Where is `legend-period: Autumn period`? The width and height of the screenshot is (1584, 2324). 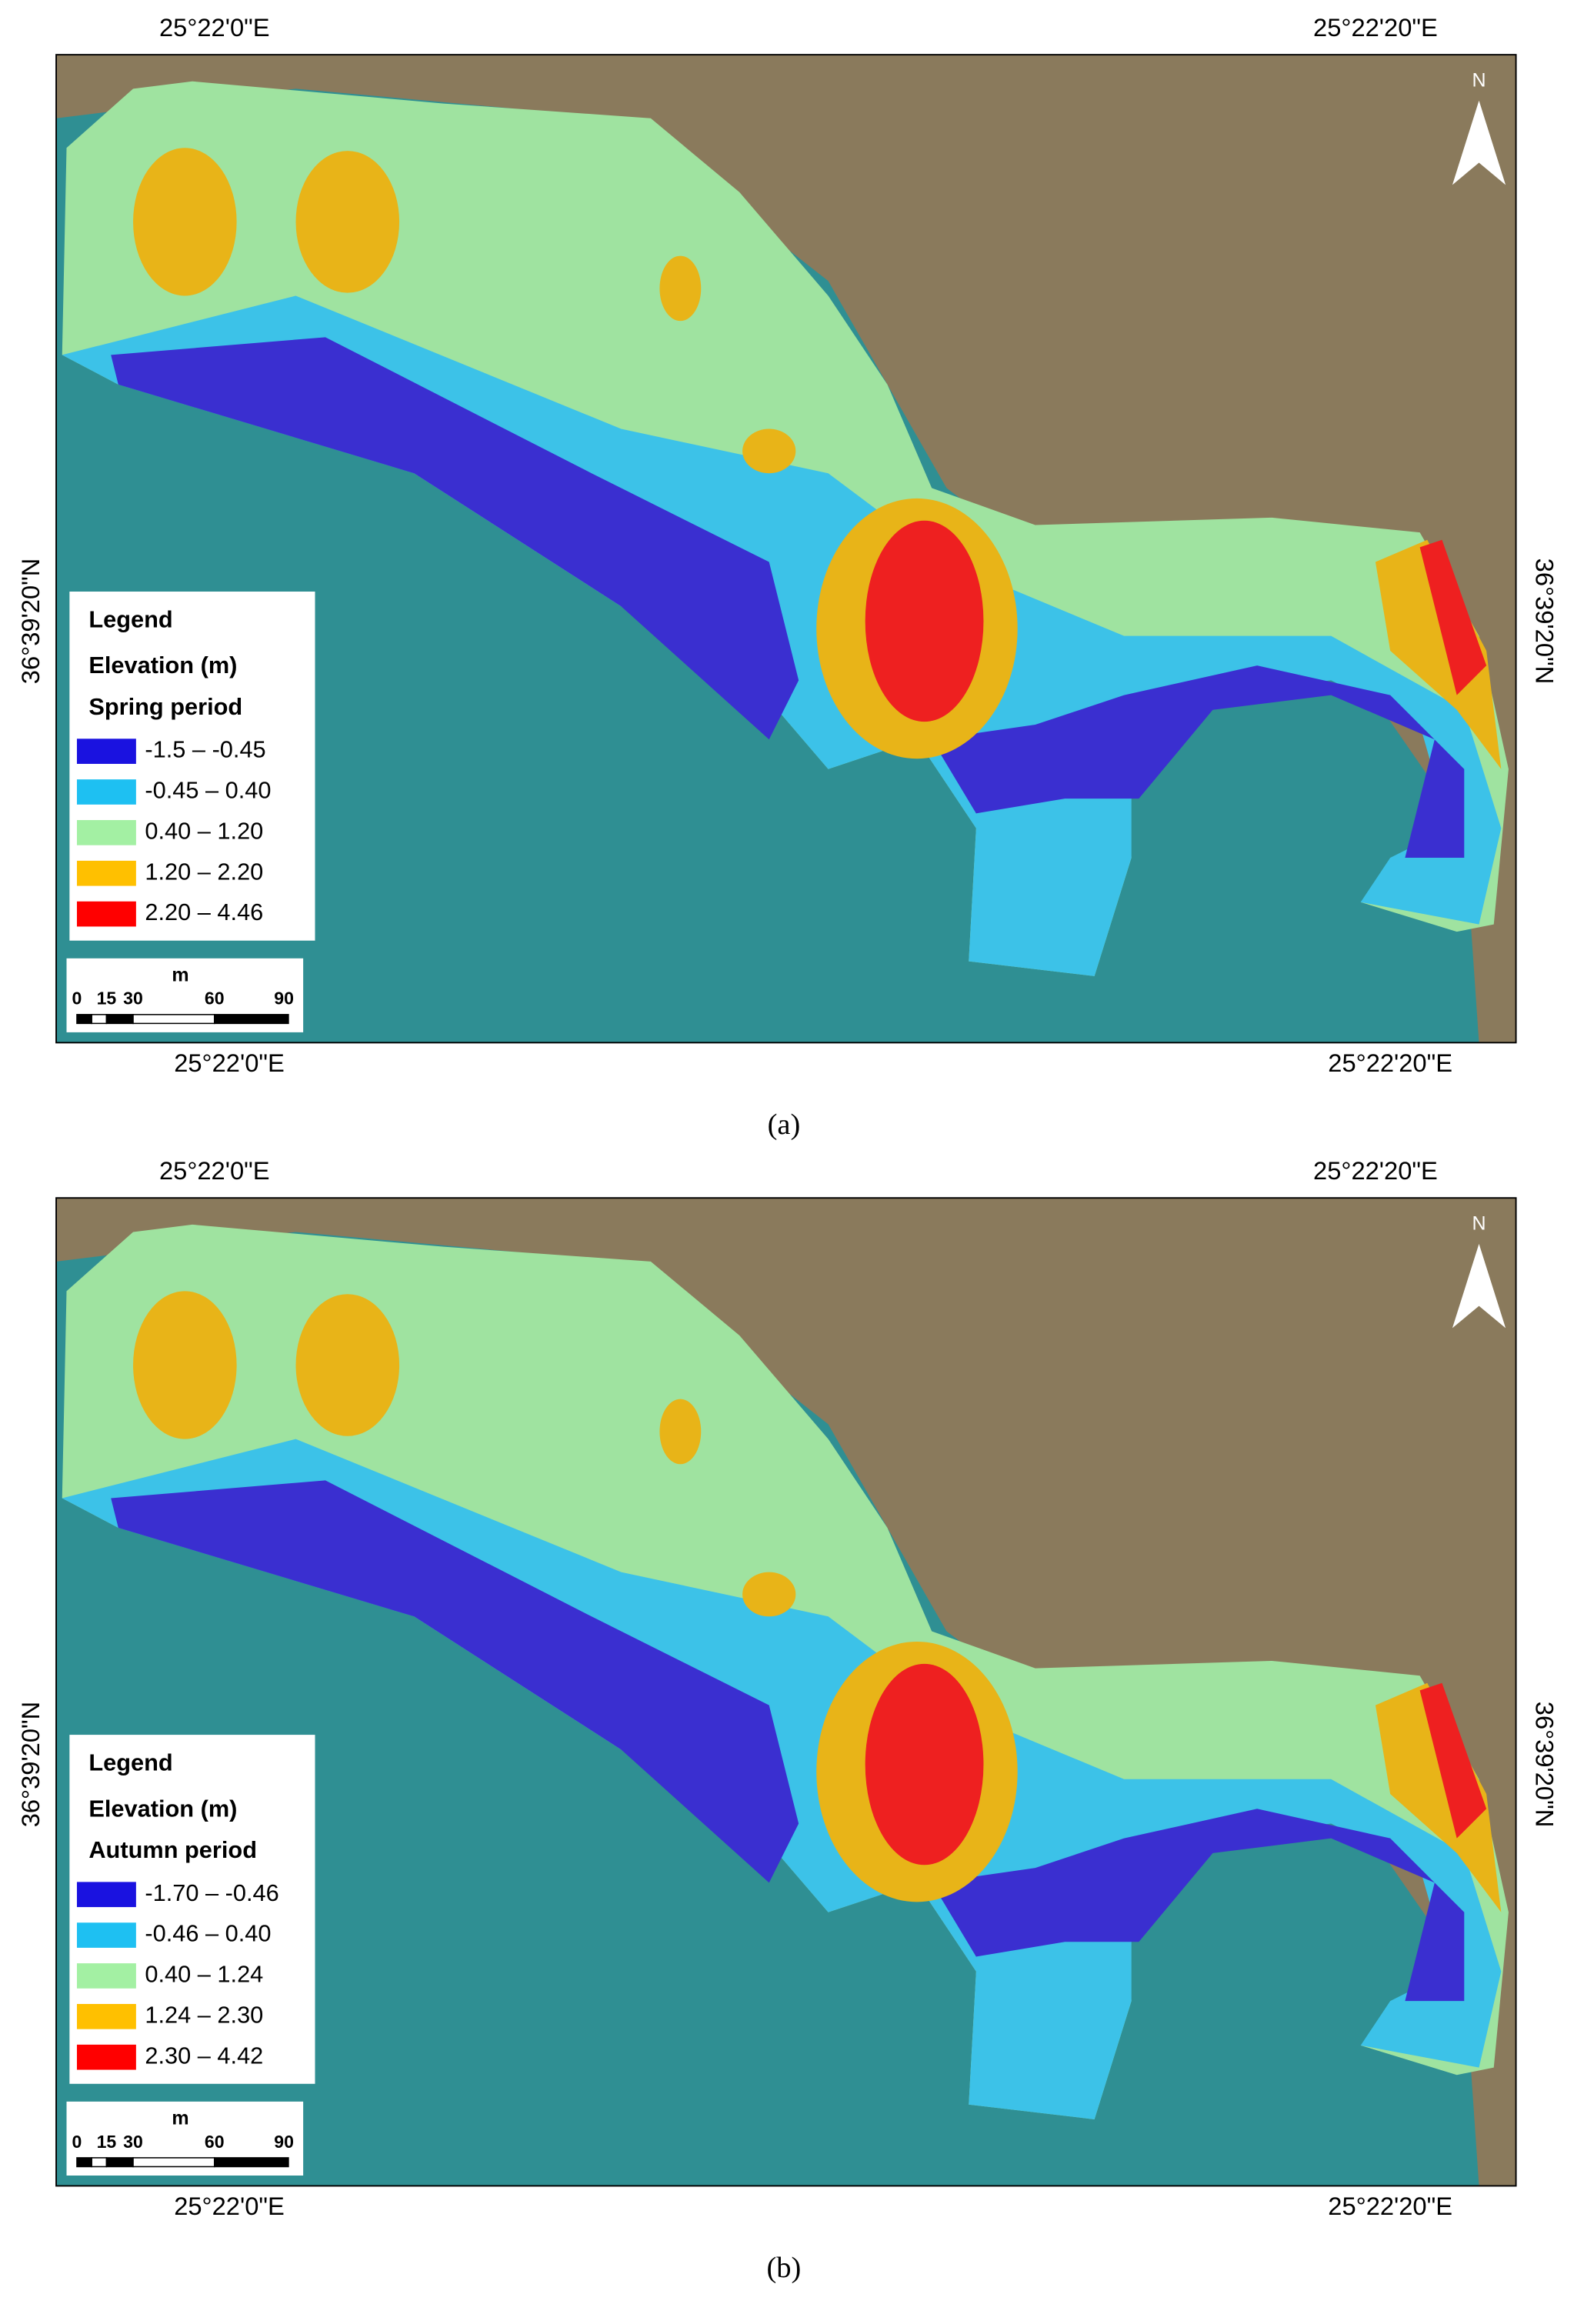
legend-period: Autumn period is located at coordinates (173, 1849).